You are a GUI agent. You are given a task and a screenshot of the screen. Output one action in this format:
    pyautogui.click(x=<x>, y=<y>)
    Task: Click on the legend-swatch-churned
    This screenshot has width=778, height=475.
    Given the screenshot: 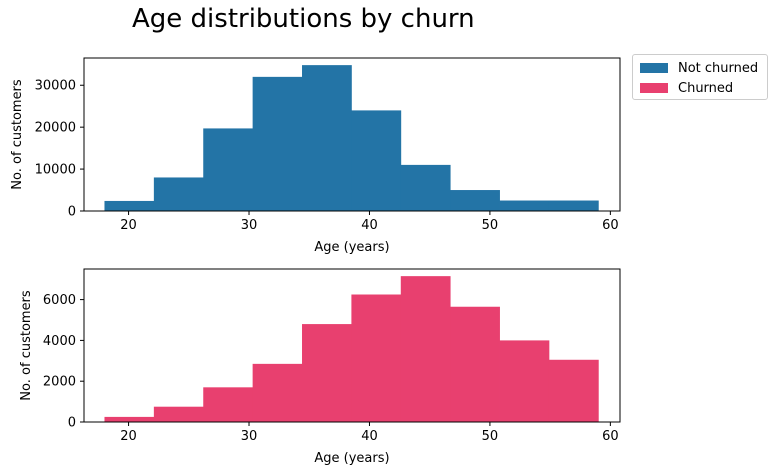 What is the action you would take?
    pyautogui.click(x=654, y=88)
    